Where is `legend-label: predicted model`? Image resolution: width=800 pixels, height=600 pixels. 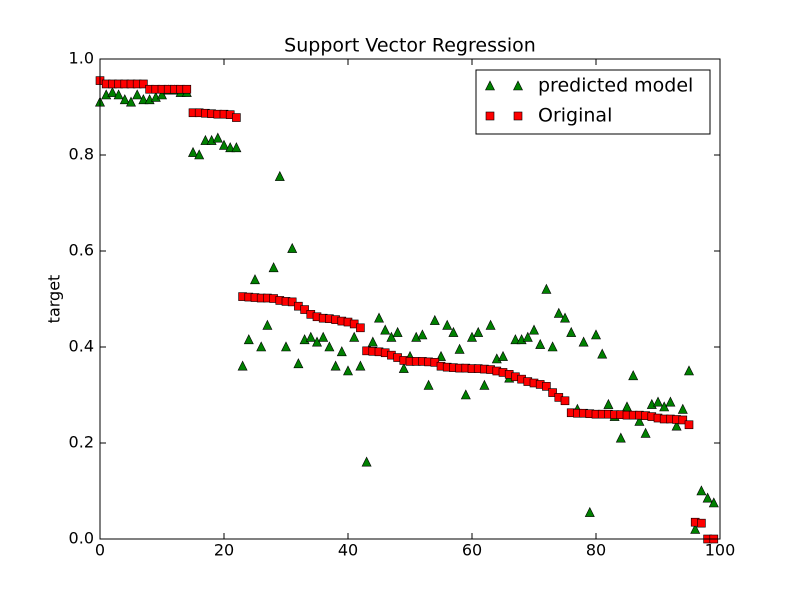
legend-label: predicted model is located at coordinates (615, 86).